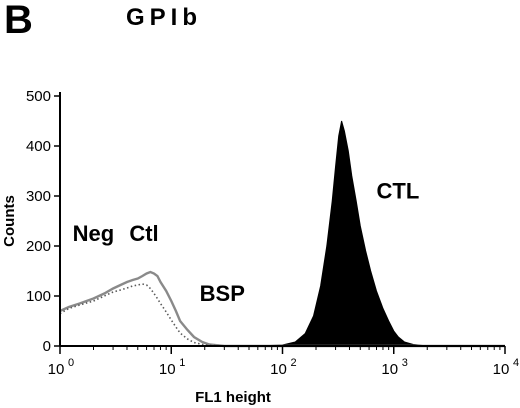 The height and width of the screenshot is (408, 520). What do you see at coordinates (38, 96) in the screenshot?
I see `y-tick-label: 500` at bounding box center [38, 96].